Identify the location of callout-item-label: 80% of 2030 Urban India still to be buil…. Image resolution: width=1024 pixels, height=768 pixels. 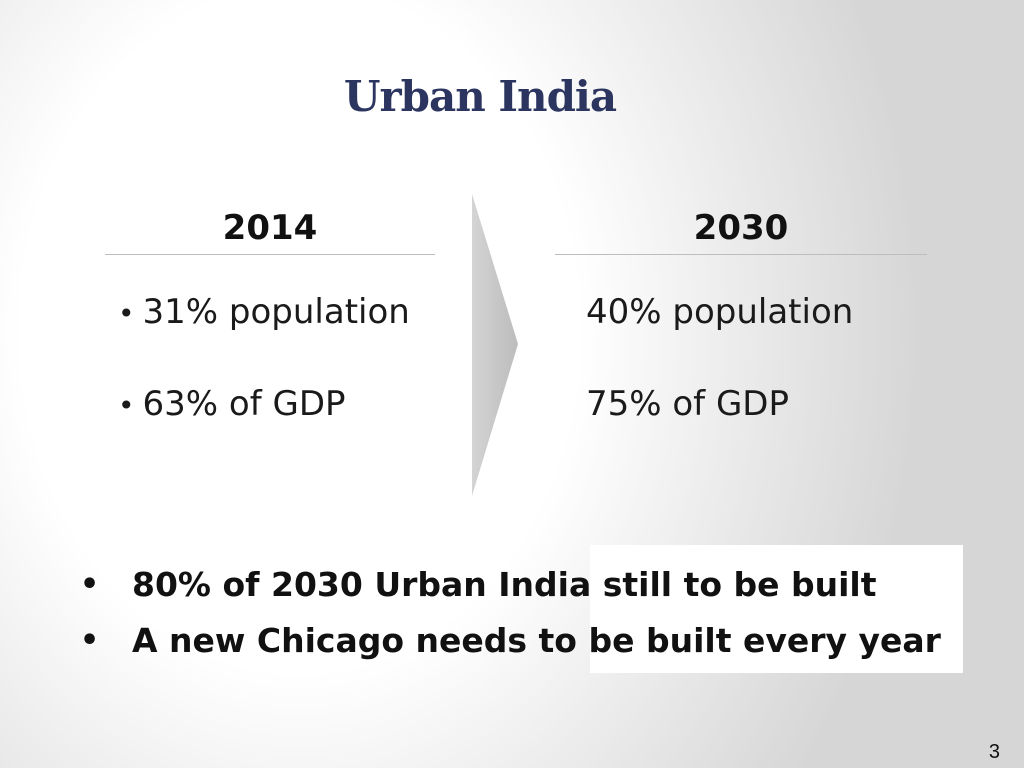
(504, 584).